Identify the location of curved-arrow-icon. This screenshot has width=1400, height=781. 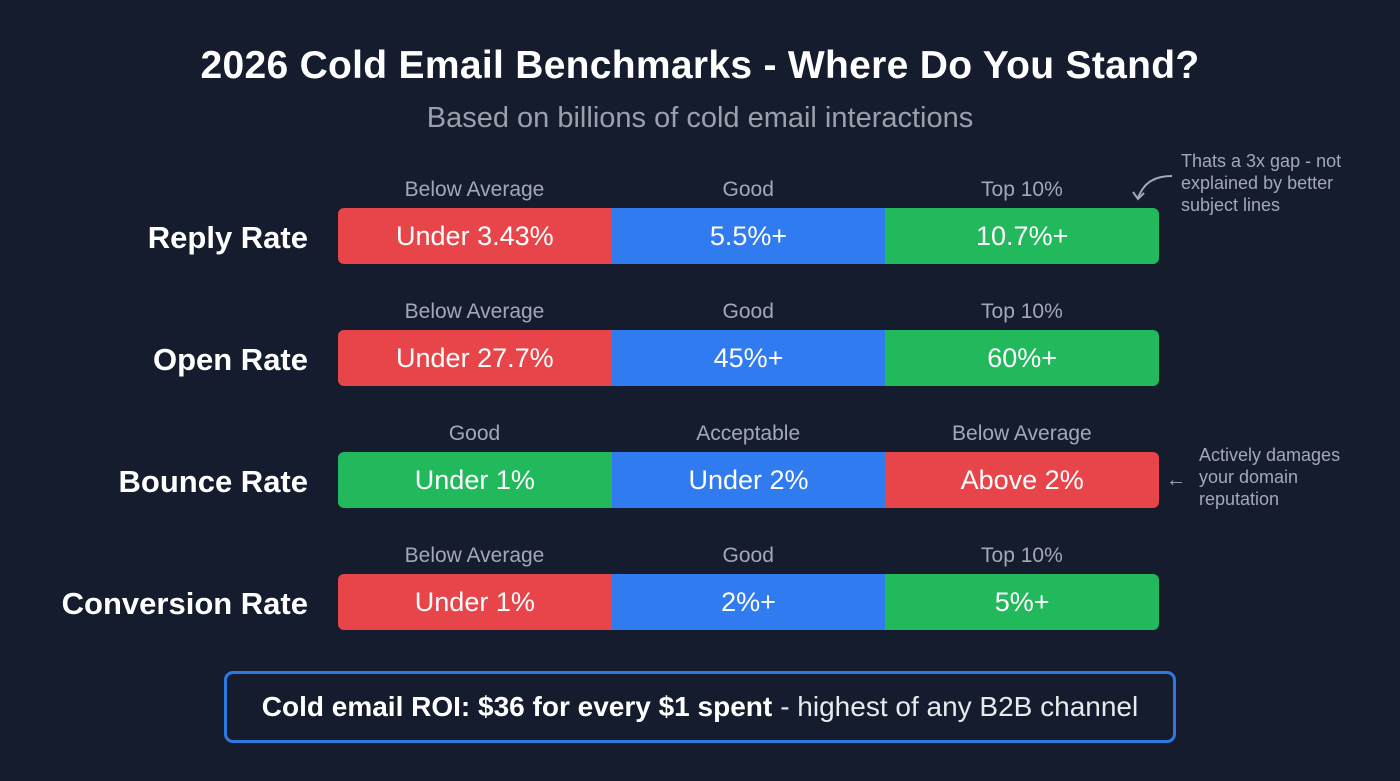
(1152, 188).